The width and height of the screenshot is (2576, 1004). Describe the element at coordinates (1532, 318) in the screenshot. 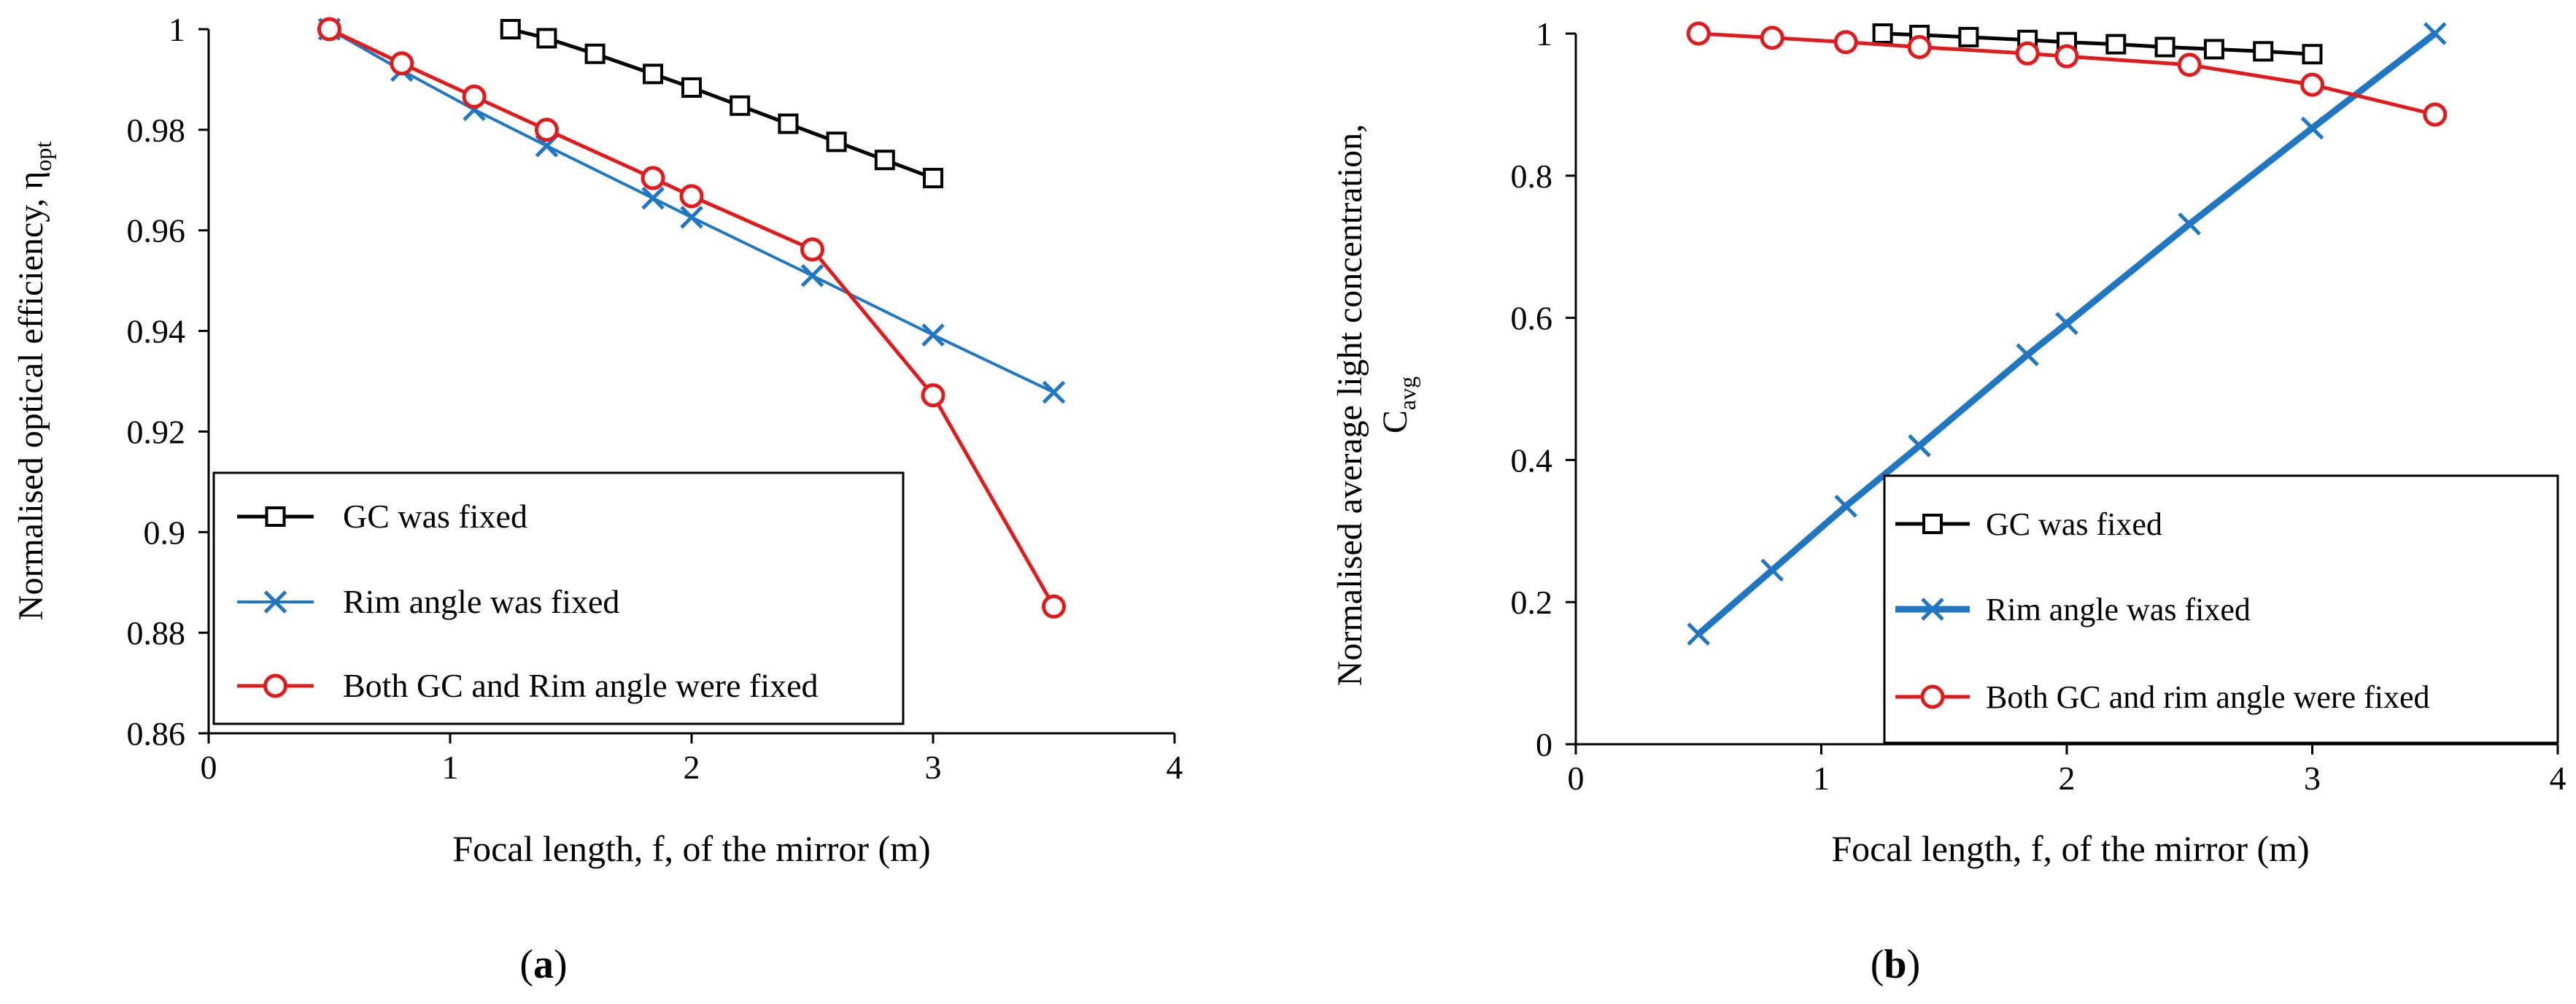

I see `y-tick-label: 0.6` at that location.